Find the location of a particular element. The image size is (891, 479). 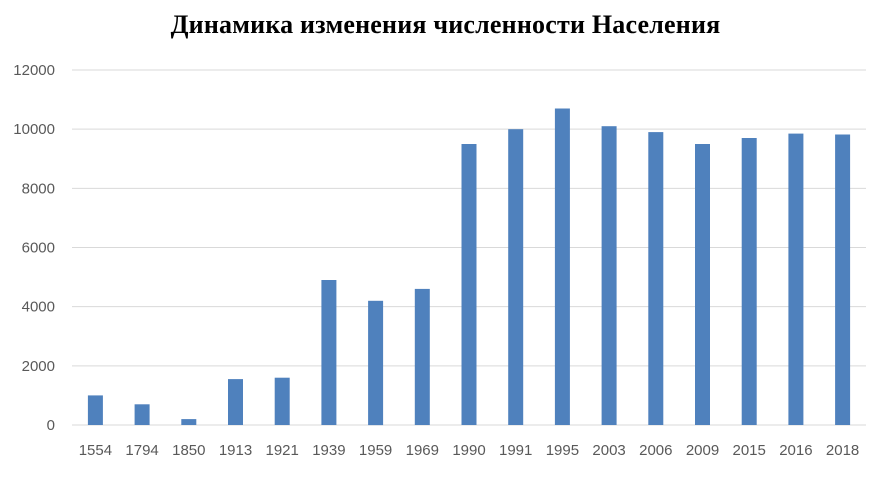

x-tick-label: 1850 is located at coordinates (188, 450).